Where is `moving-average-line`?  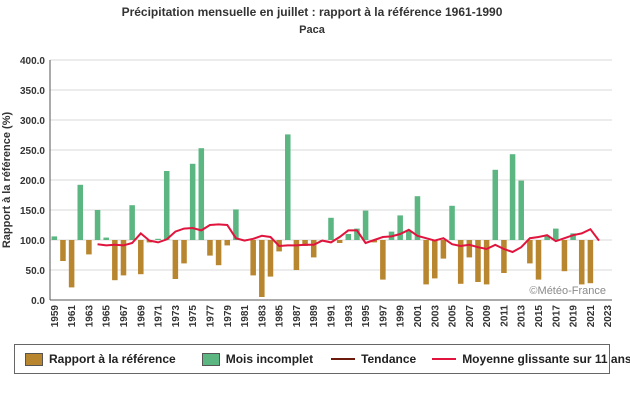 moving-average-line is located at coordinates (348, 238).